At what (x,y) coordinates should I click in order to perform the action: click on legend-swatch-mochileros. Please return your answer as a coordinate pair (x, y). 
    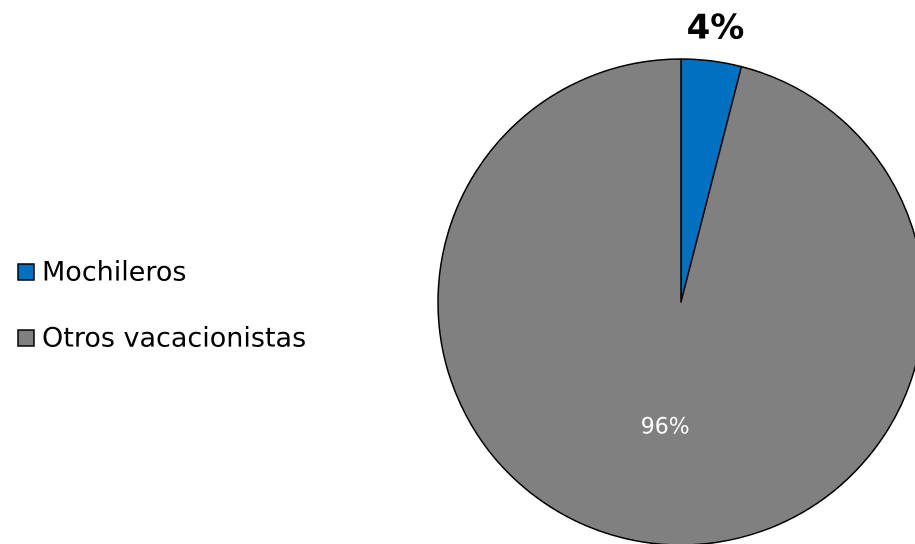
    Looking at the image, I should click on (26, 272).